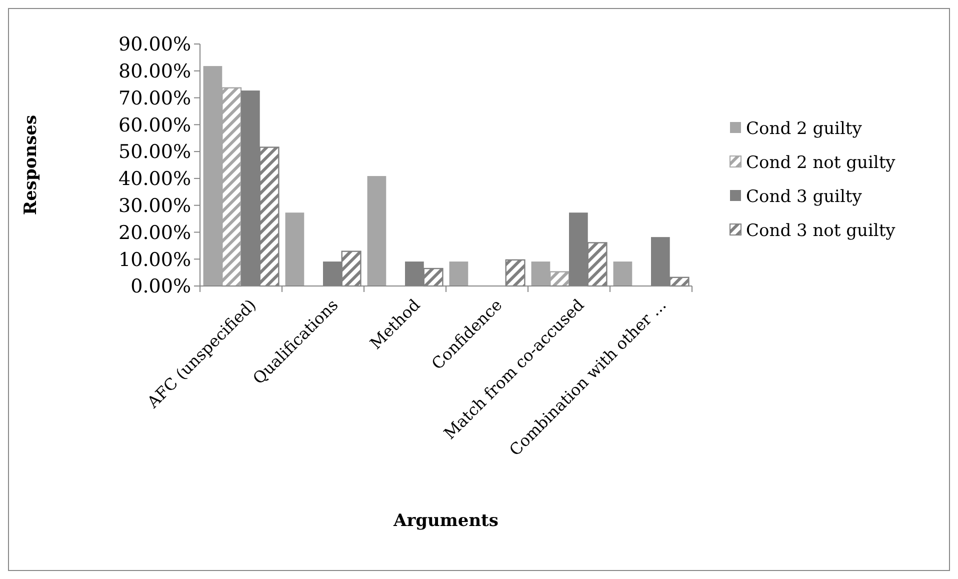 This screenshot has height=579, width=958. Describe the element at coordinates (160, 287) in the screenshot. I see `y-tick-label: 0.00%` at that location.